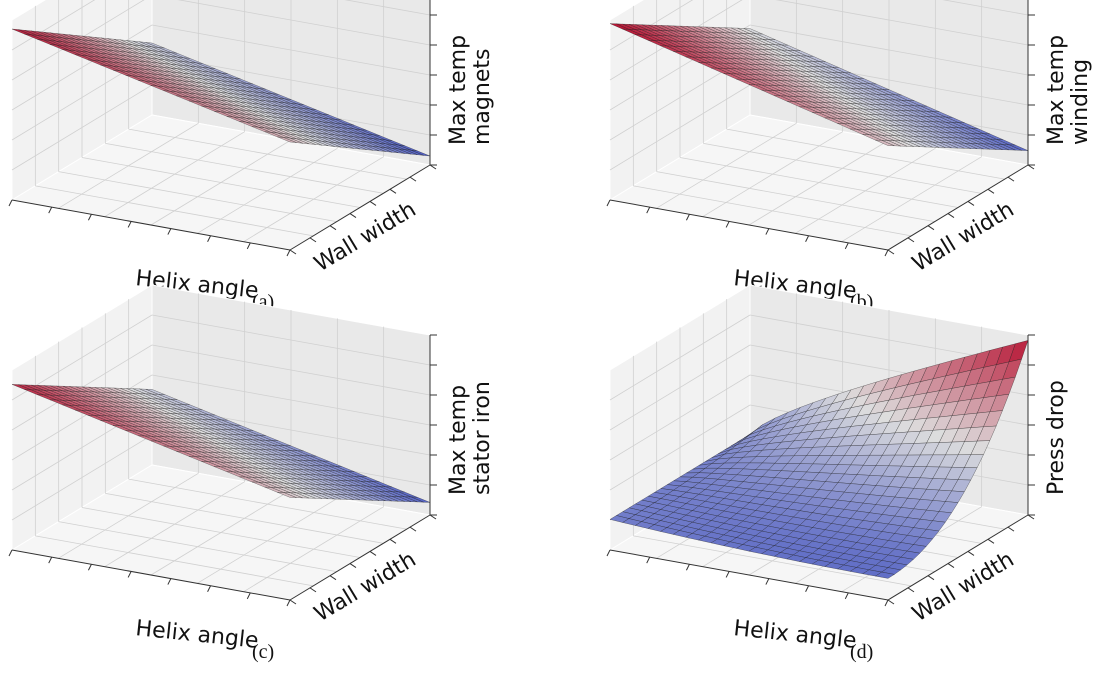  Describe the element at coordinates (263, 652) in the screenshot. I see `panel-caption: (c)` at that location.